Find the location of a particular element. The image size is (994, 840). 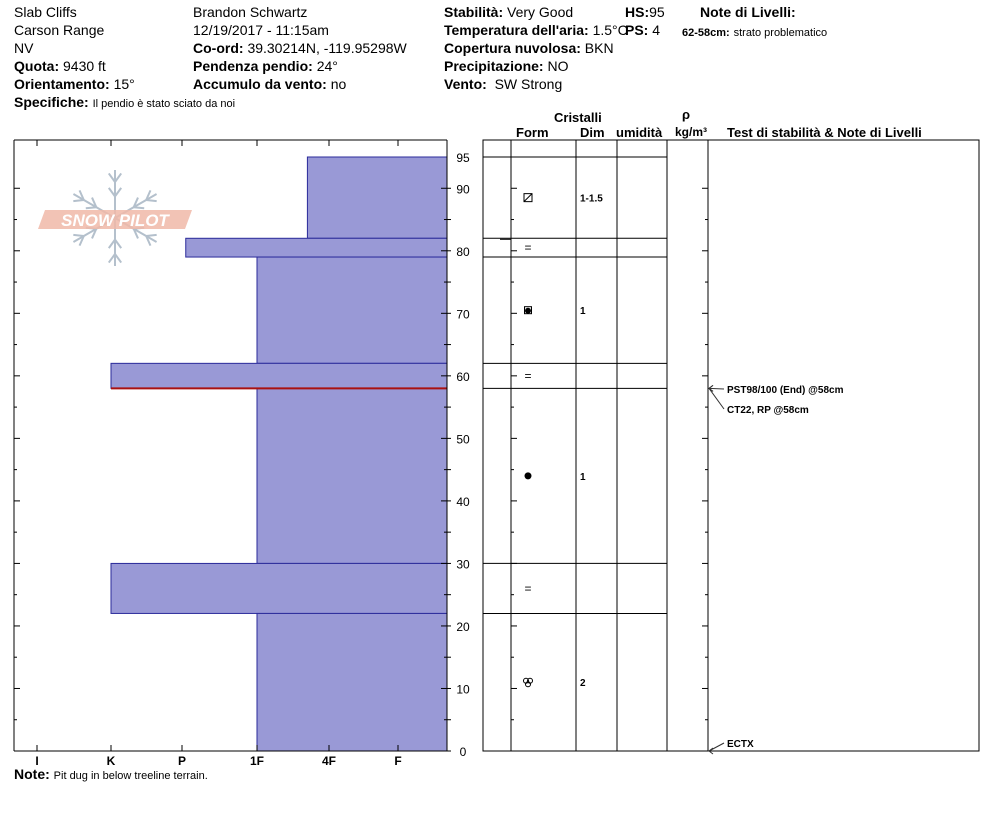

cloud-cover: Copertura nuvolosa: BKN is located at coordinates (529, 48).